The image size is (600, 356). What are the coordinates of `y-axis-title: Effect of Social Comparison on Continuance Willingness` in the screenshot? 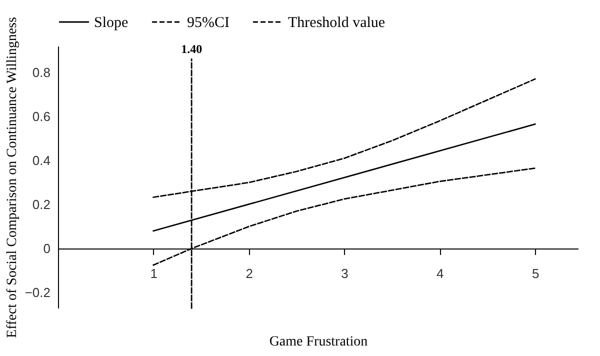 It's located at (12, 177).